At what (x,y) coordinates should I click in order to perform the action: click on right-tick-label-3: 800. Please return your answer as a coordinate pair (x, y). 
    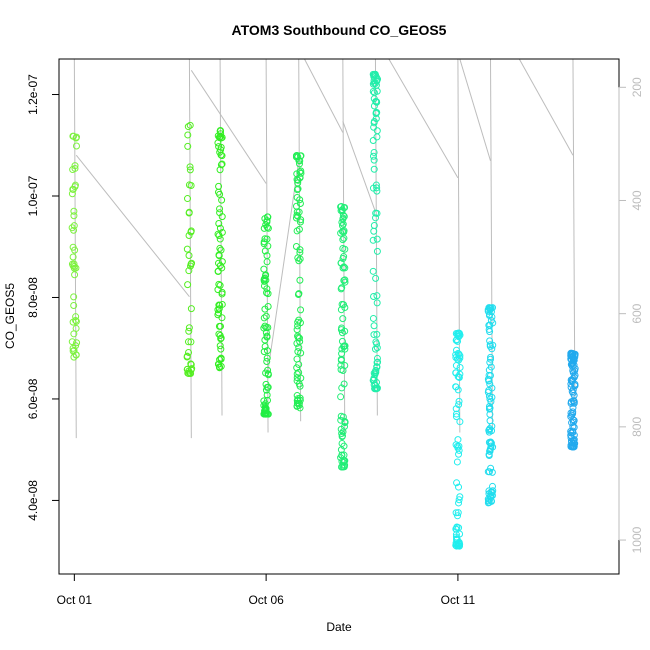
    Looking at the image, I should click on (637, 427).